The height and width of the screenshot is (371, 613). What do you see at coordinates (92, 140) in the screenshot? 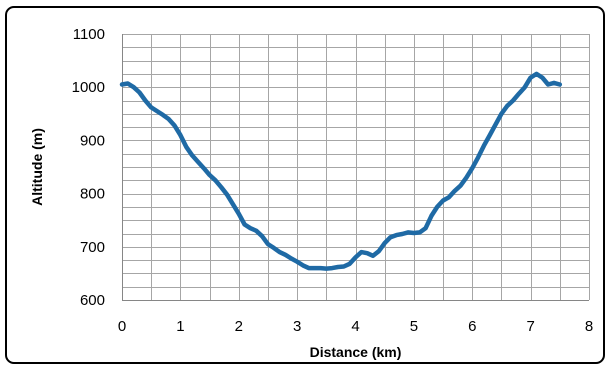
I see `y-tick-label: 900` at bounding box center [92, 140].